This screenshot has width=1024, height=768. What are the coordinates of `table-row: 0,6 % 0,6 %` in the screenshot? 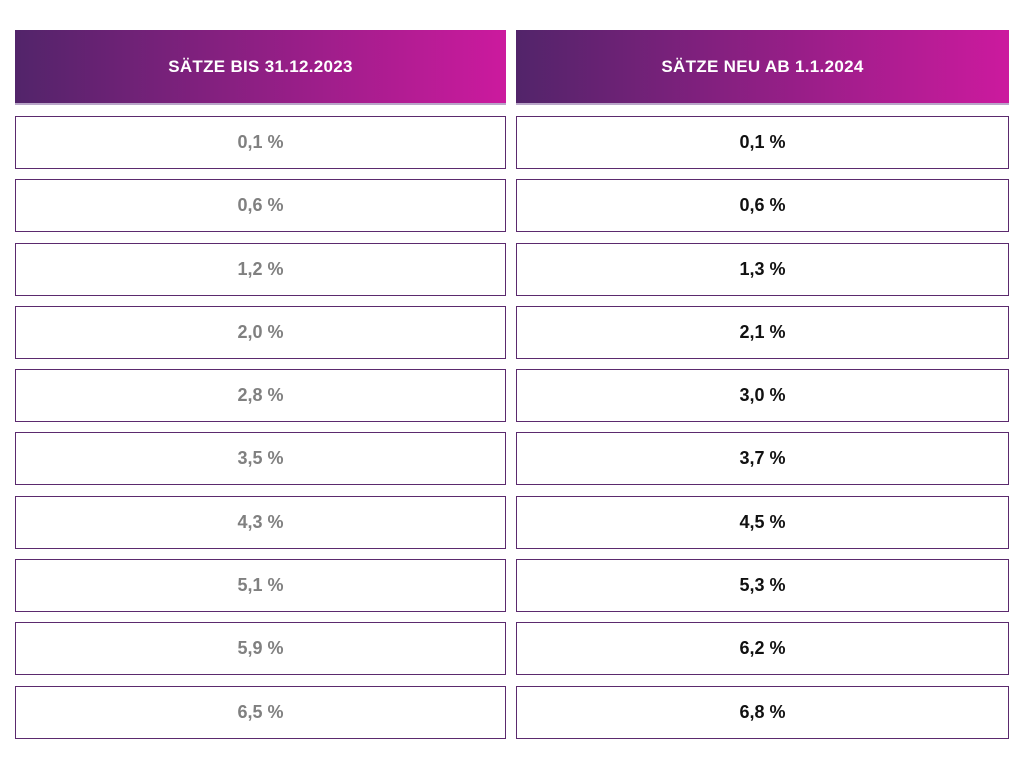 It's located at (512, 206).